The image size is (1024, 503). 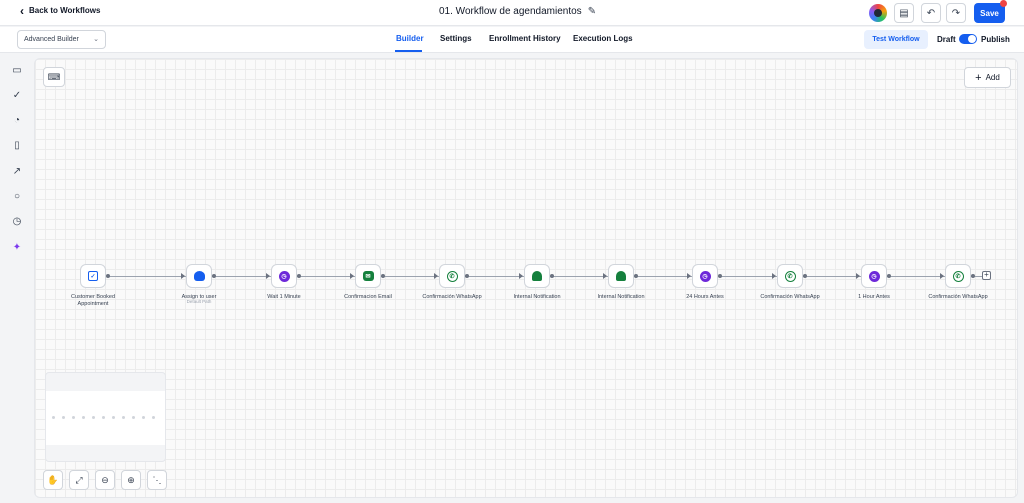 I want to click on external-link-icon: ↗, so click(x=17, y=171).